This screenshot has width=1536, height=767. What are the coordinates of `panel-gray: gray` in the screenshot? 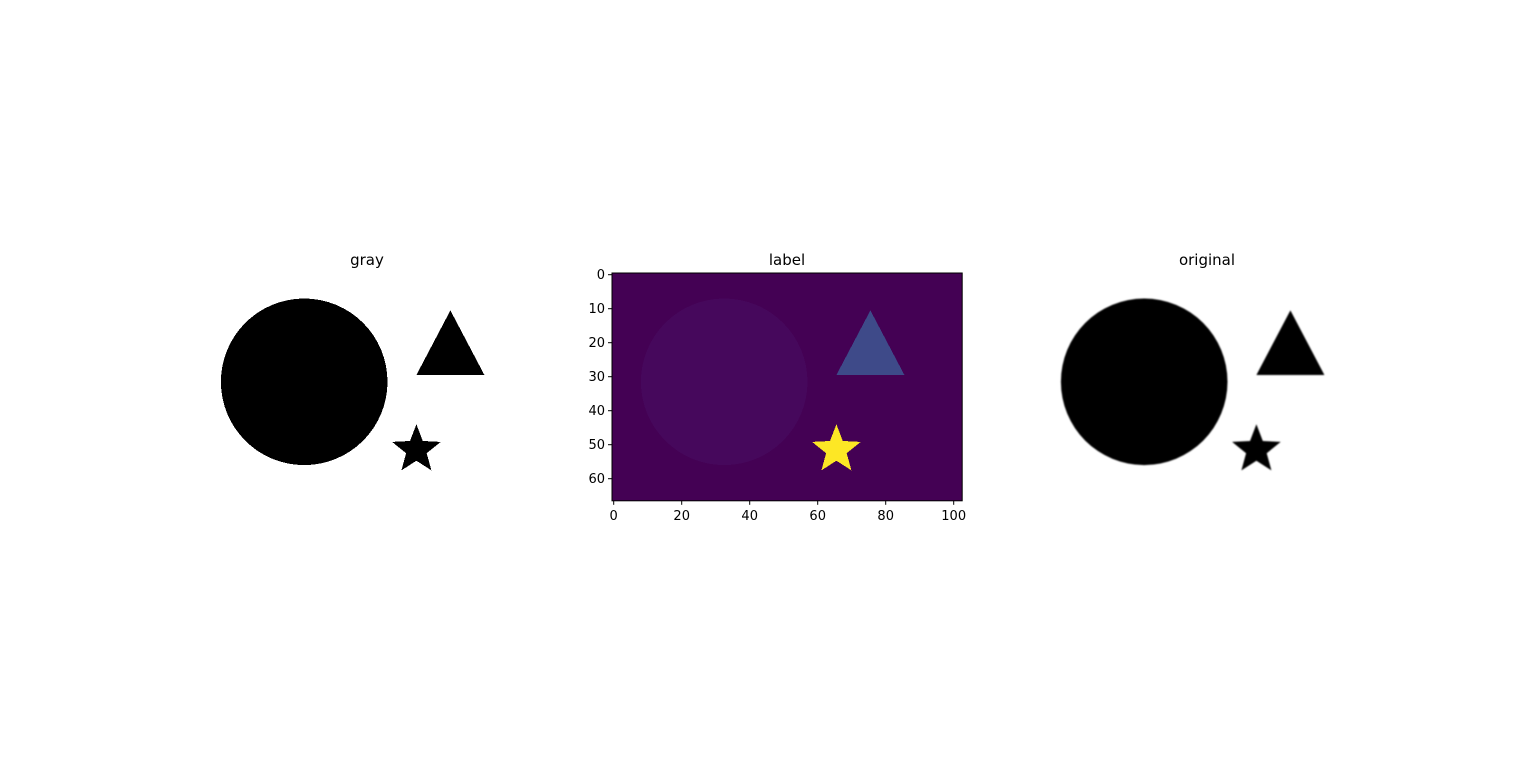 It's located at (352, 361).